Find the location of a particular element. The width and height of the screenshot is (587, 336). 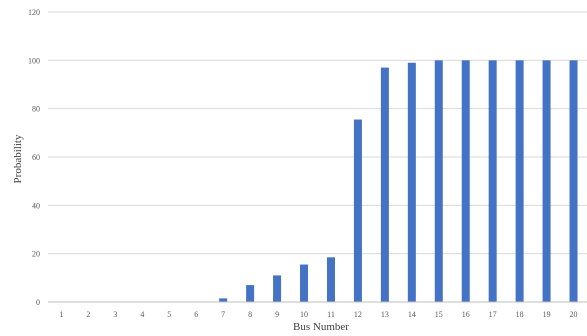

x-tick-label: 12 is located at coordinates (358, 314).